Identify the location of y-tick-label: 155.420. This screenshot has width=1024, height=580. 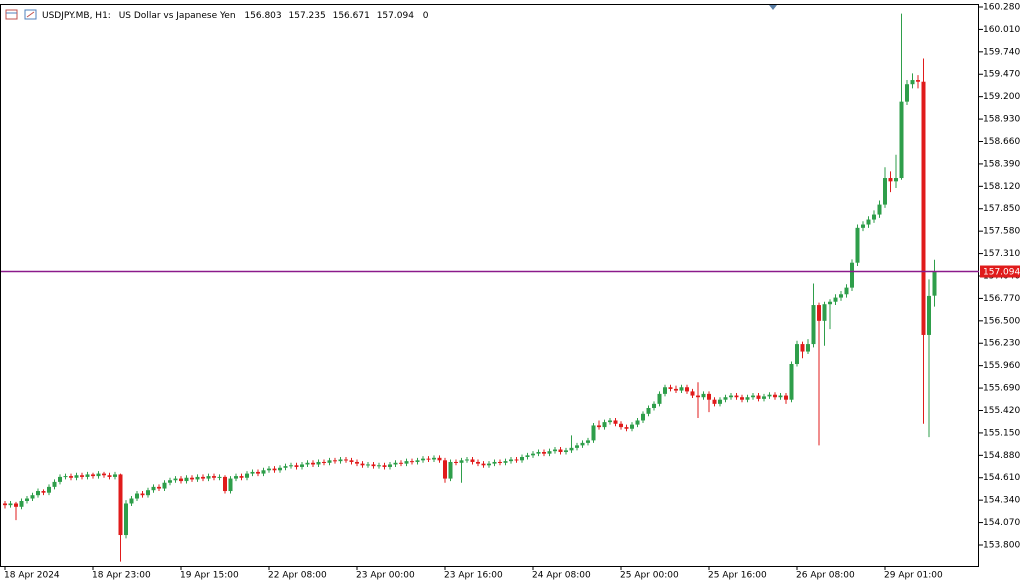
(1001, 411).